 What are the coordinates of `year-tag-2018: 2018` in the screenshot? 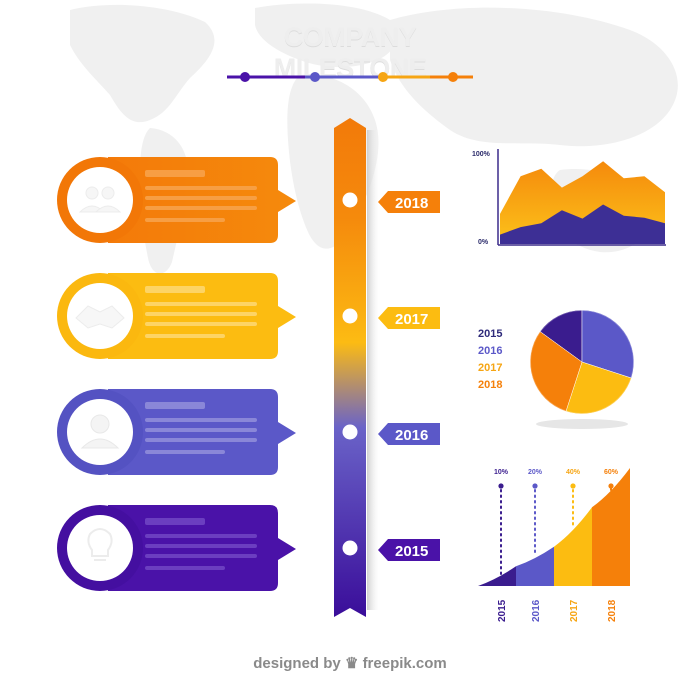 It's located at (409, 202).